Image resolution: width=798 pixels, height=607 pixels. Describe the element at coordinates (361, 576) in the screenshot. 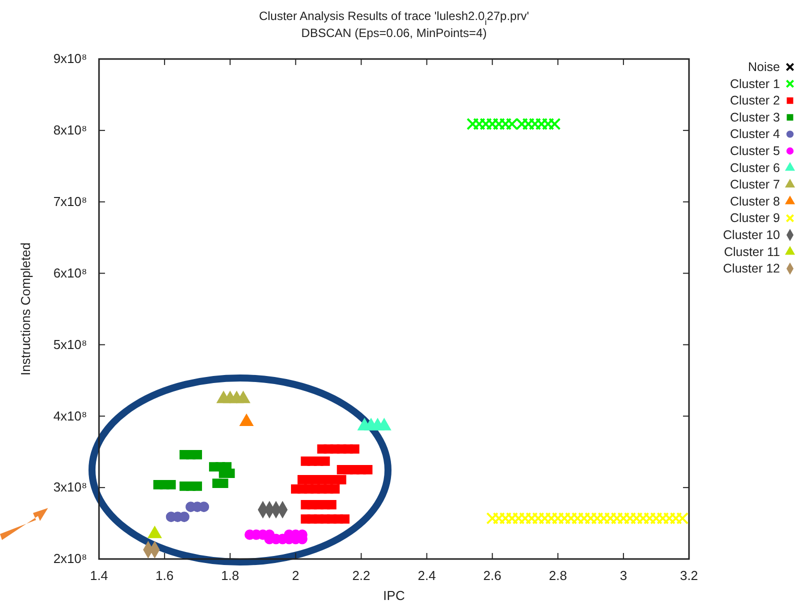

I see `x-tick-label: 2.2` at that location.